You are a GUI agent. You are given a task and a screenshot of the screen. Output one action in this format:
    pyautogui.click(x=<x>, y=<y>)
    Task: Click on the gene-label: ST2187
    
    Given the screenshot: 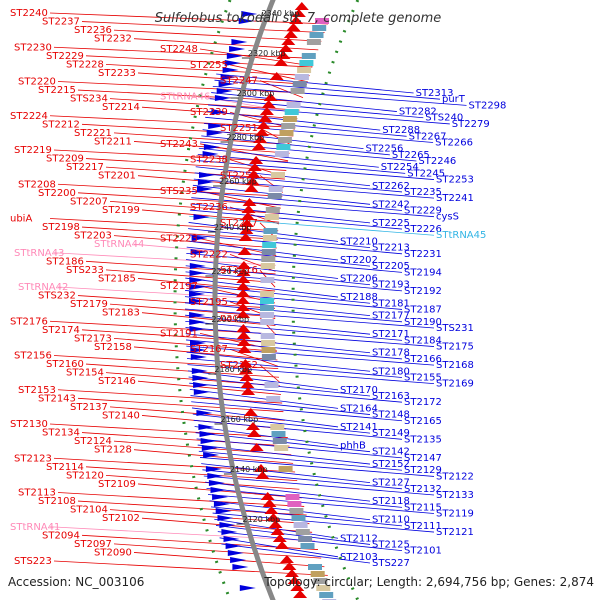 What is the action you would take?
    pyautogui.click(x=423, y=309)
    